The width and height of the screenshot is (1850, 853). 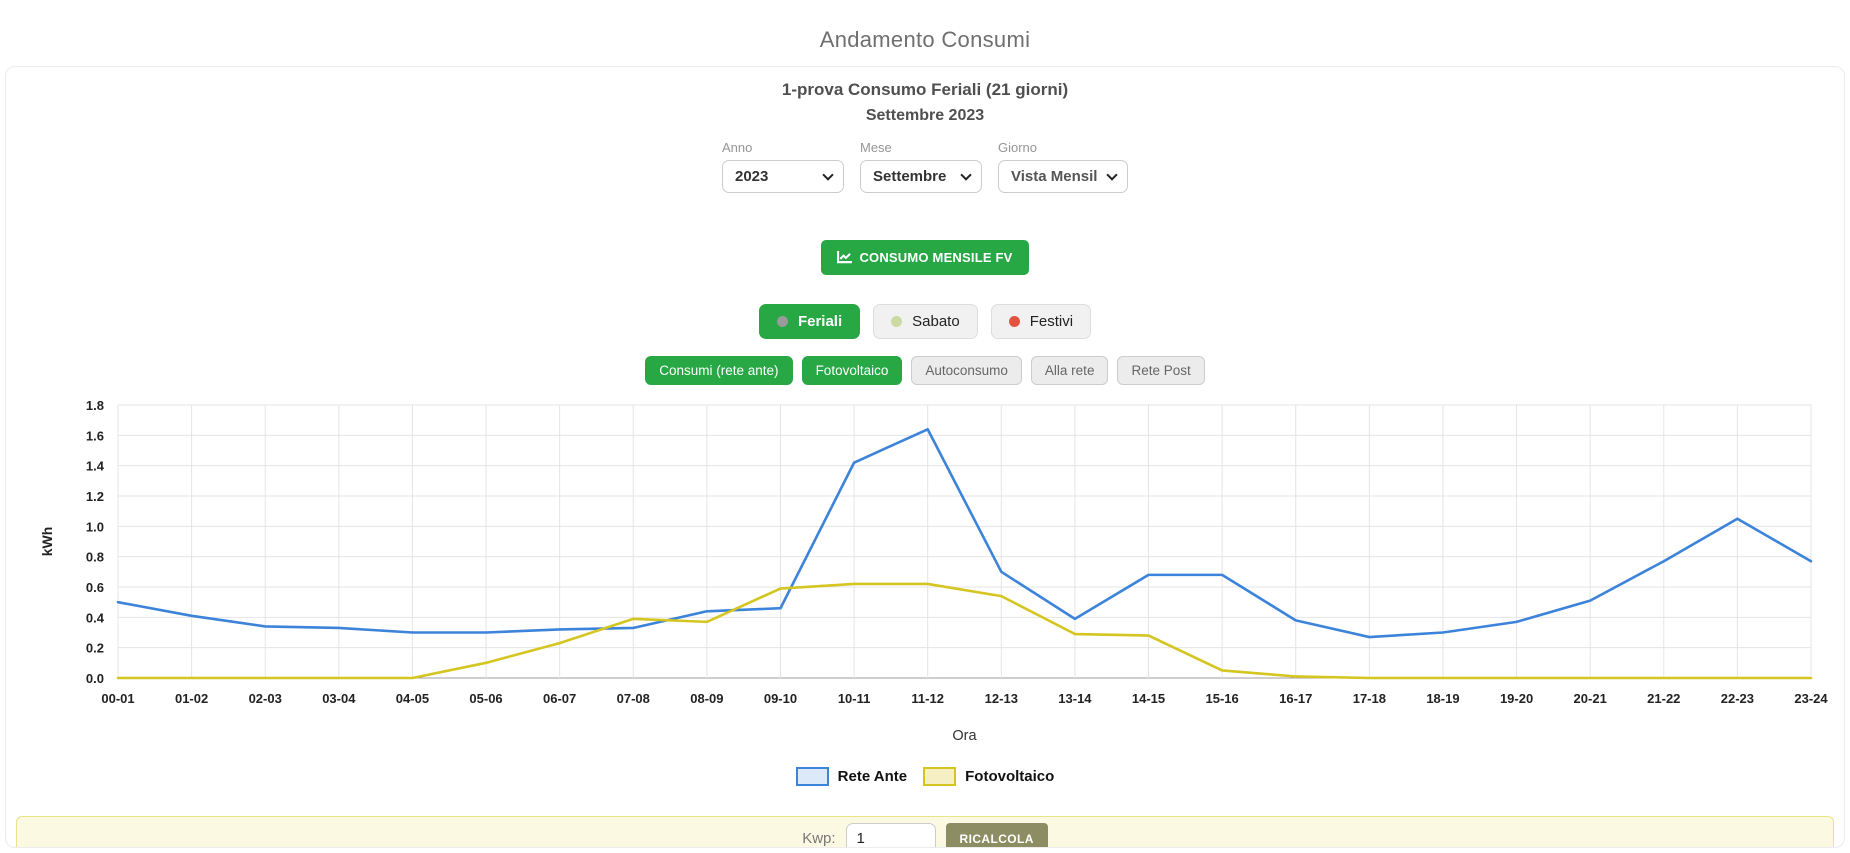 I want to click on day-button-festivi: Festivi, so click(x=1041, y=321).